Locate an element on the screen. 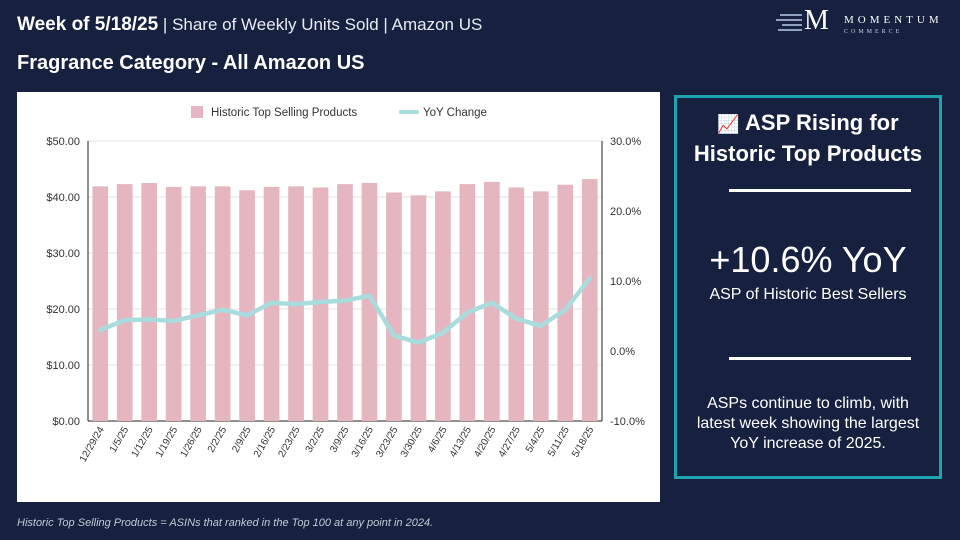 This screenshot has width=960, height=540. y-right-tick-label: 20.0% is located at coordinates (625, 212).